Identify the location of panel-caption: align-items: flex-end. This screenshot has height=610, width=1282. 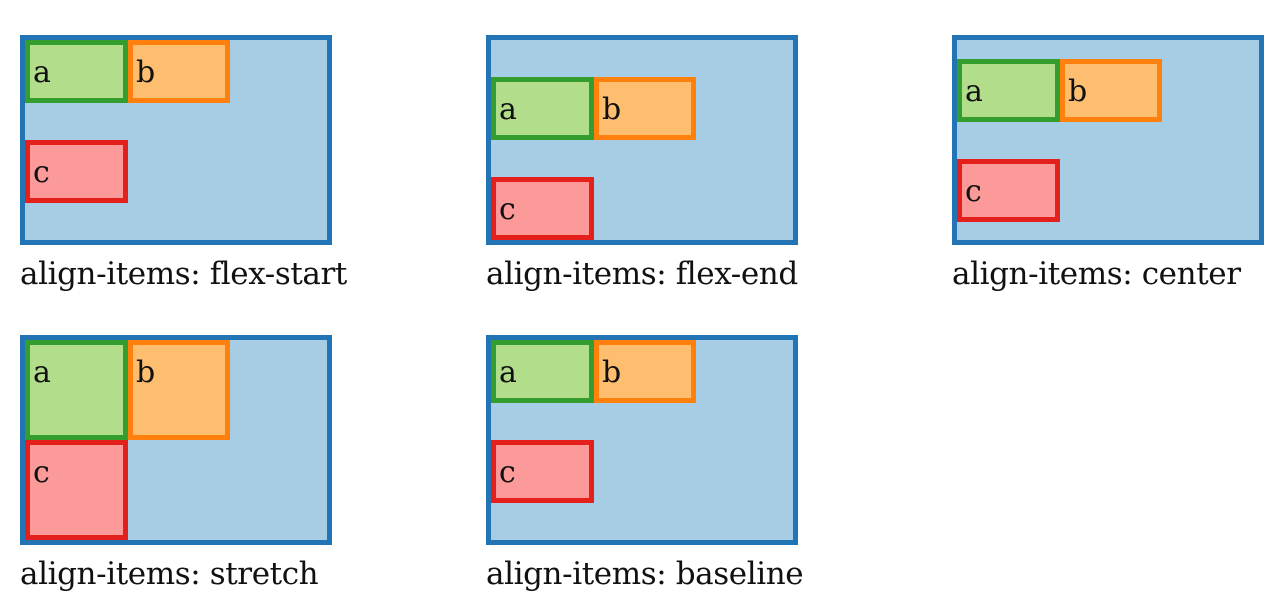
(642, 274).